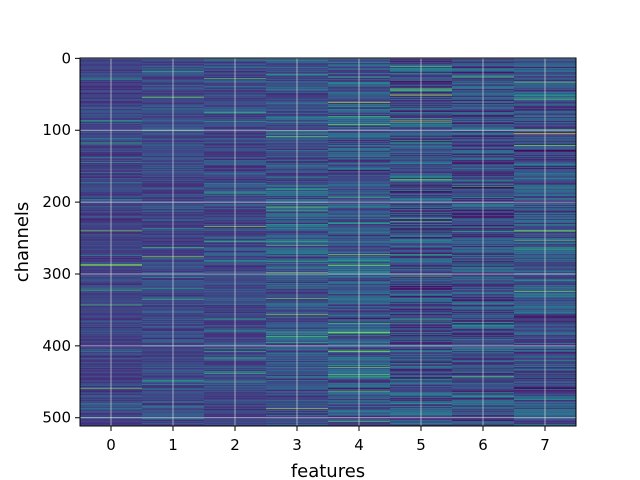 This screenshot has height=480, width=640. What do you see at coordinates (421, 445) in the screenshot?
I see `x-tick-label: 5` at bounding box center [421, 445].